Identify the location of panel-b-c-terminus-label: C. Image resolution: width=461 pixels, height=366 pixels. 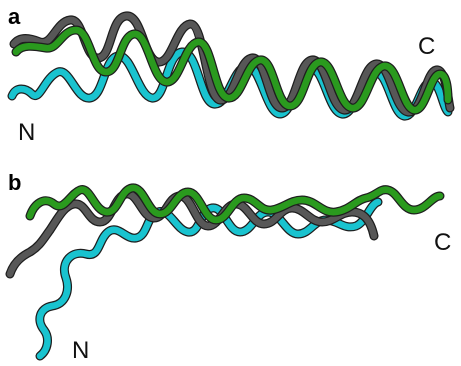
(442, 242).